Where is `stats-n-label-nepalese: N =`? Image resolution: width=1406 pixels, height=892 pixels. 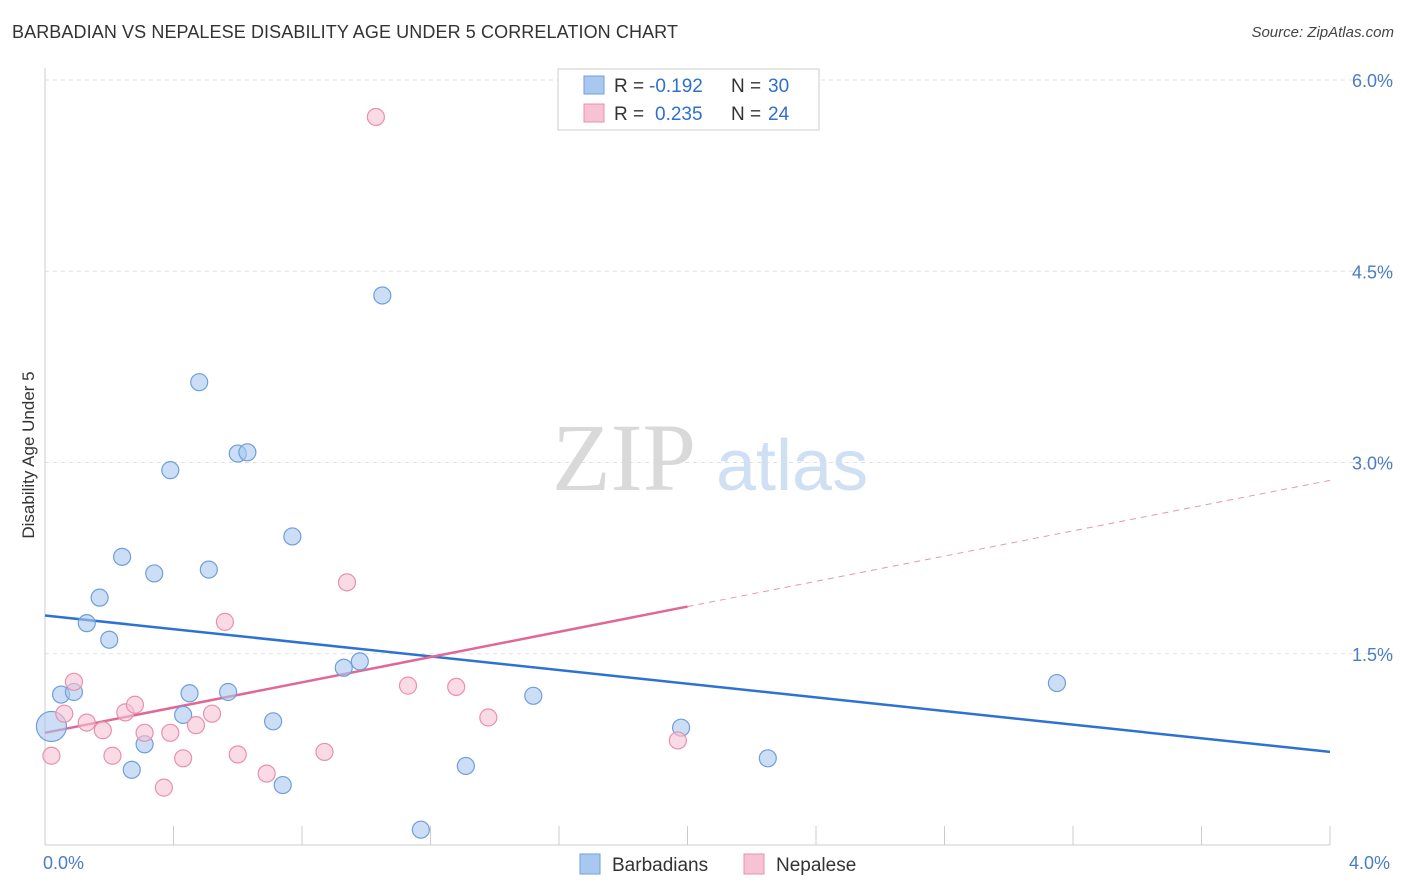
stats-n-label-nepalese: N = is located at coordinates (746, 114).